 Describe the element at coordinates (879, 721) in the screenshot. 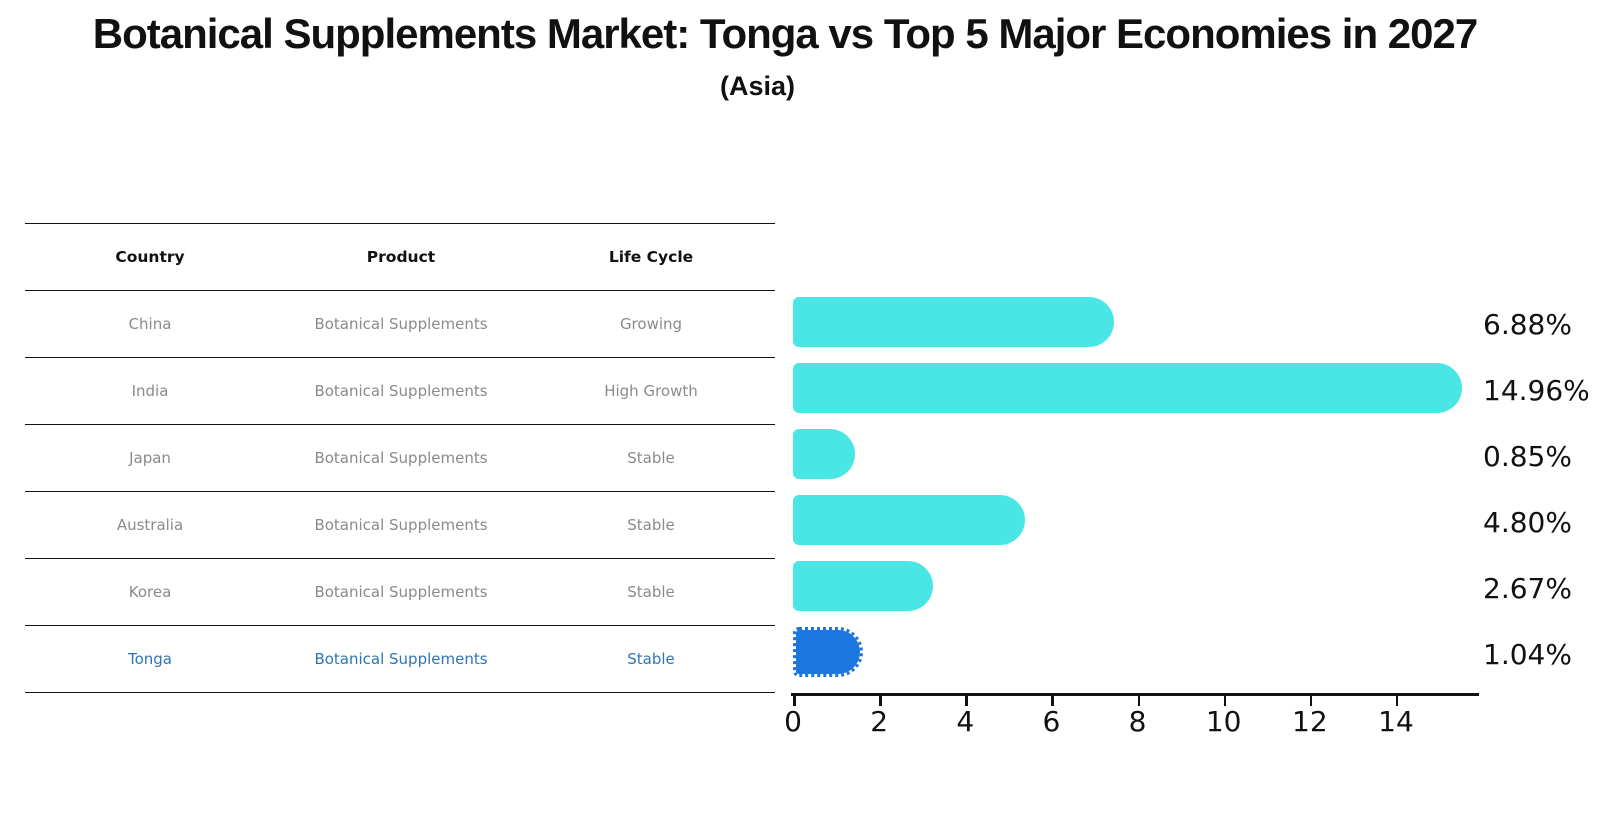

I see `x-tick-label: 2` at that location.